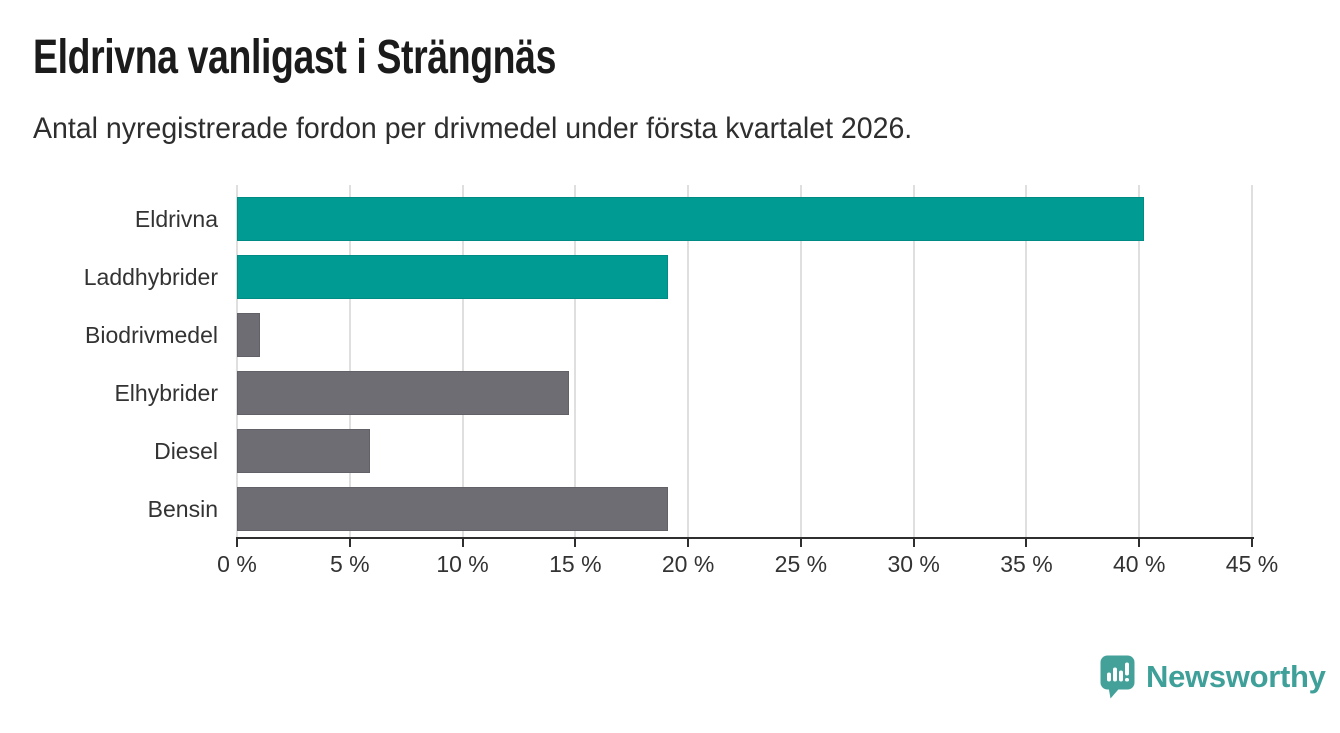 This screenshot has height=733, width=1340. What do you see at coordinates (688, 564) in the screenshot?
I see `x-axis-tick-label: 20 %` at bounding box center [688, 564].